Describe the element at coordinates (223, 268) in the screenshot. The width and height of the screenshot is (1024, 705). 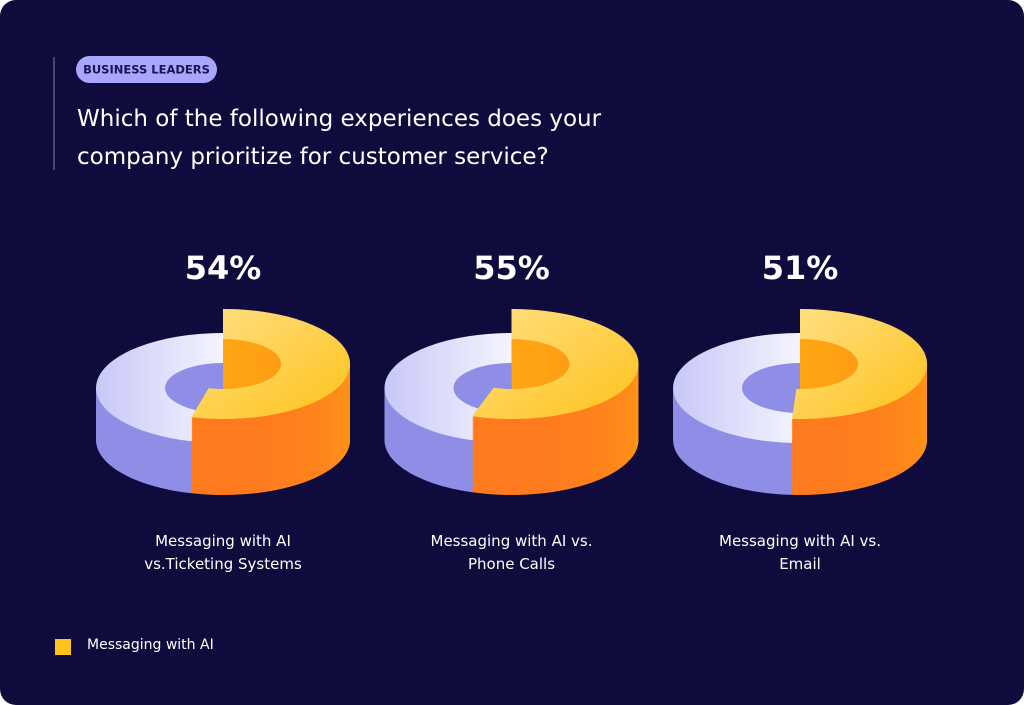
I see `value-label: 54%` at that location.